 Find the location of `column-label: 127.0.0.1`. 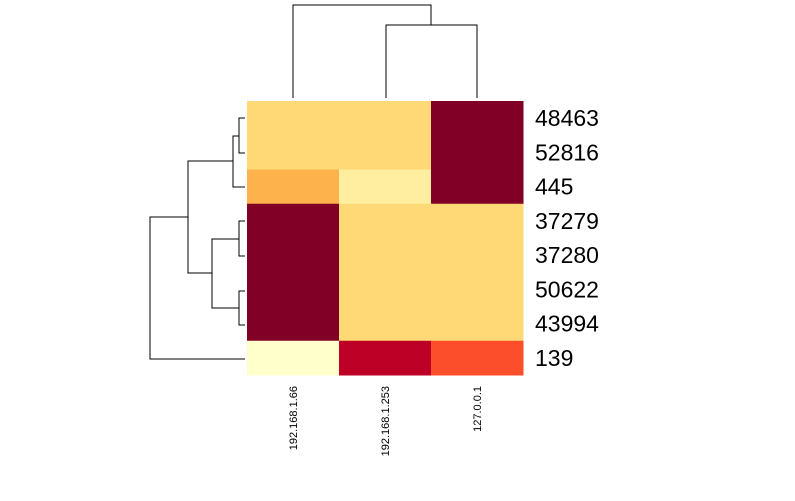

column-label: 127.0.0.1 is located at coordinates (478, 409).